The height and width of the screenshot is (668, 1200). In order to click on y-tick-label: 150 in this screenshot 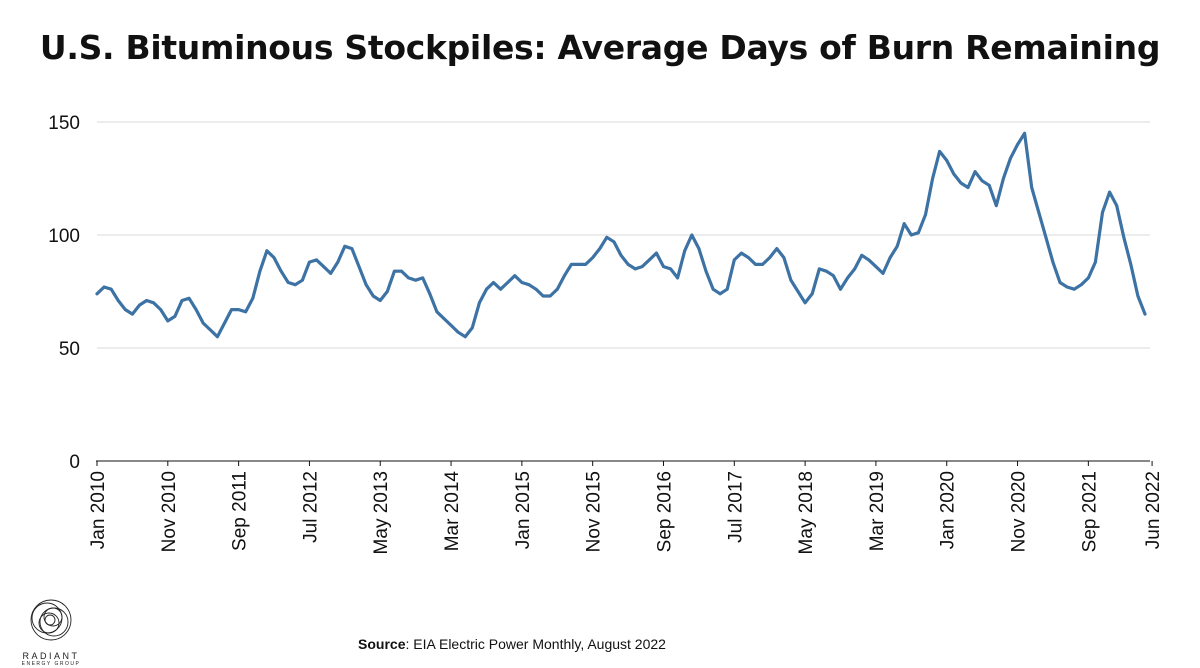, I will do `click(64, 123)`.